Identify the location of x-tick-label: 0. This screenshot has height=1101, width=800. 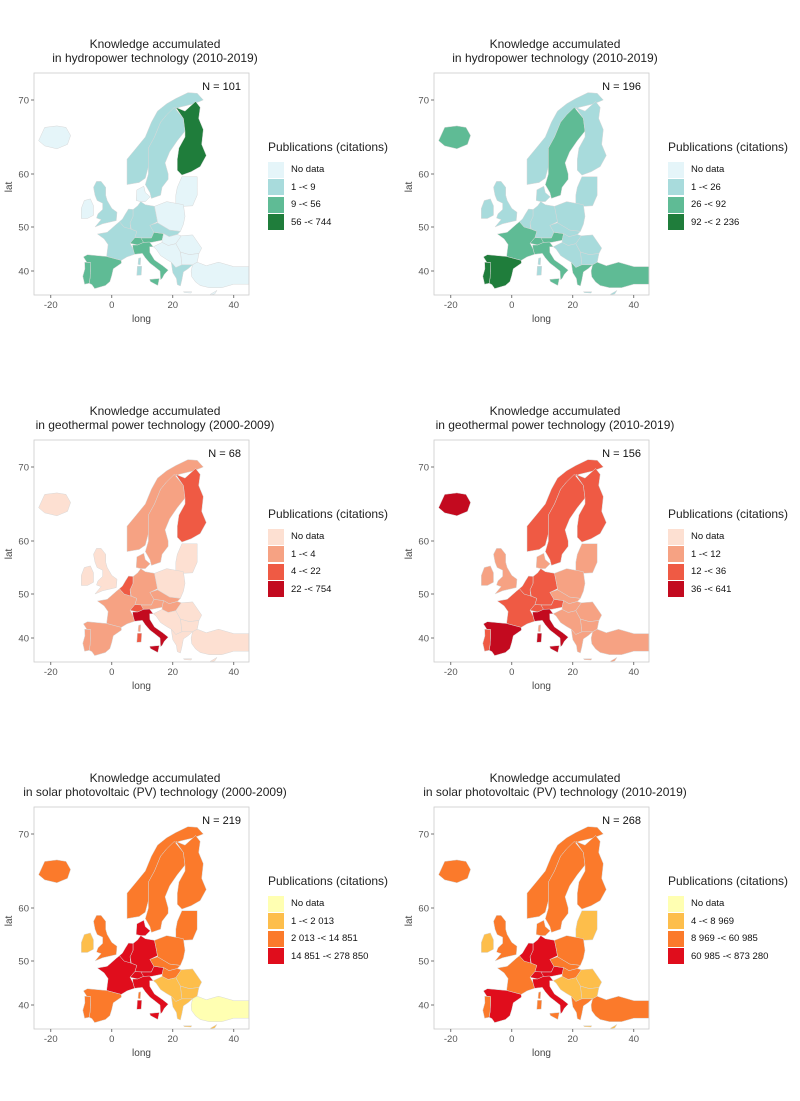
(111, 1039).